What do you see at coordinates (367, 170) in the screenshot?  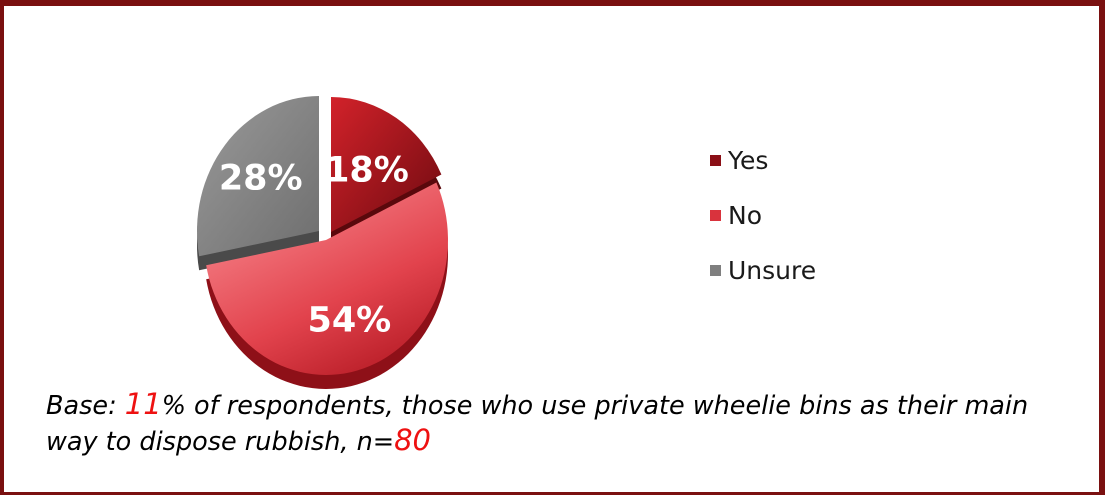 I see `data-label-yes: 18%` at bounding box center [367, 170].